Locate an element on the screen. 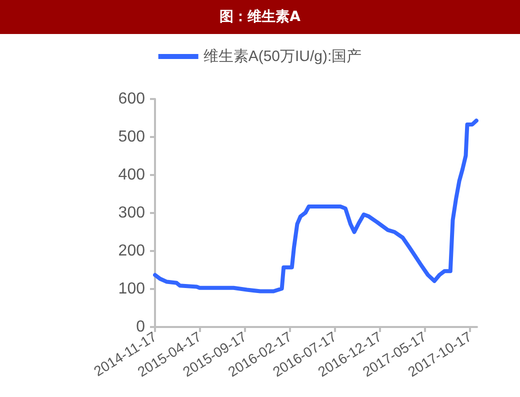 The image size is (520, 397). legend-label: 维生素A(50万IU/g):国产 is located at coordinates (282, 56).